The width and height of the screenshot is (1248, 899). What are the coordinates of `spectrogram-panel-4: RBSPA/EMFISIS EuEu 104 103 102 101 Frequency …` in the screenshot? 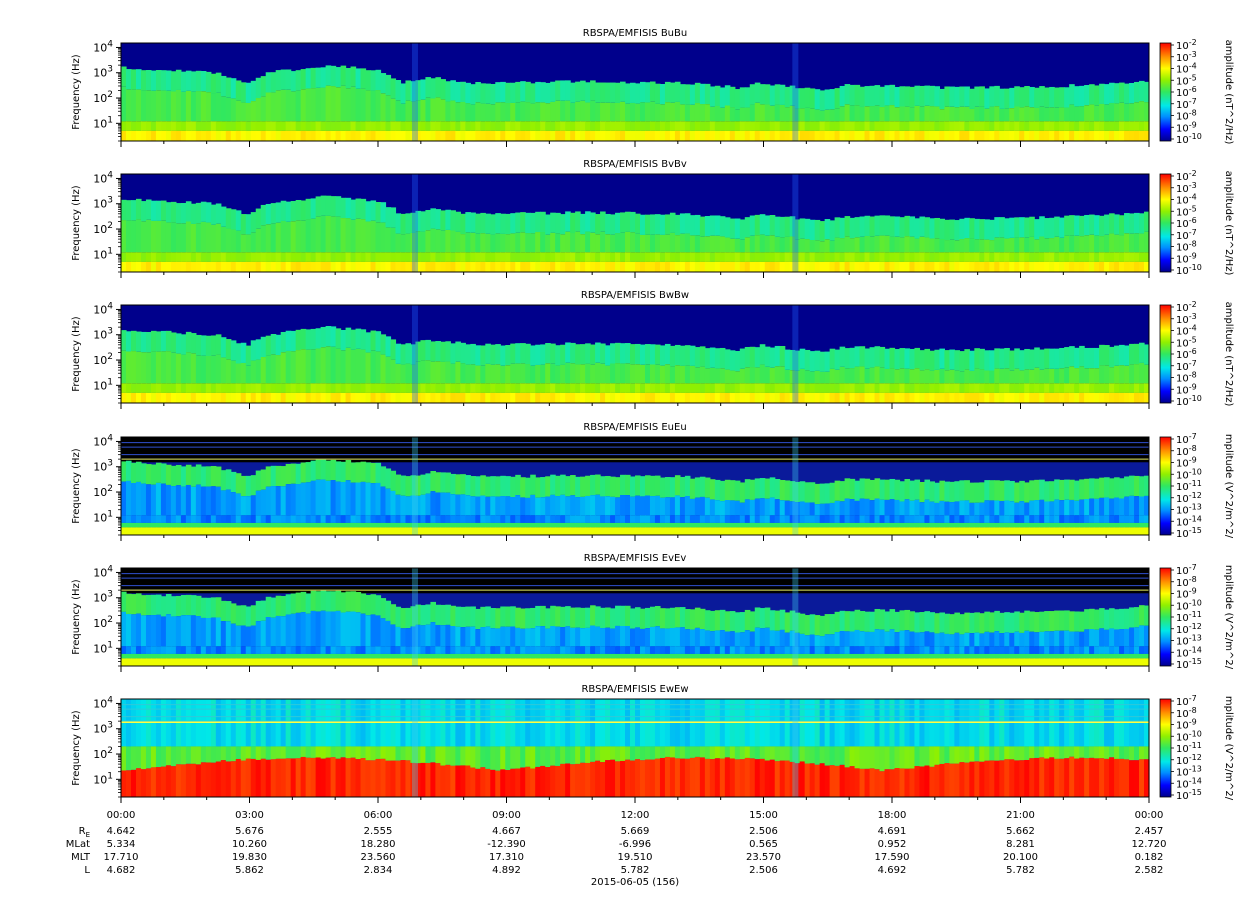 It's located at (652, 481).